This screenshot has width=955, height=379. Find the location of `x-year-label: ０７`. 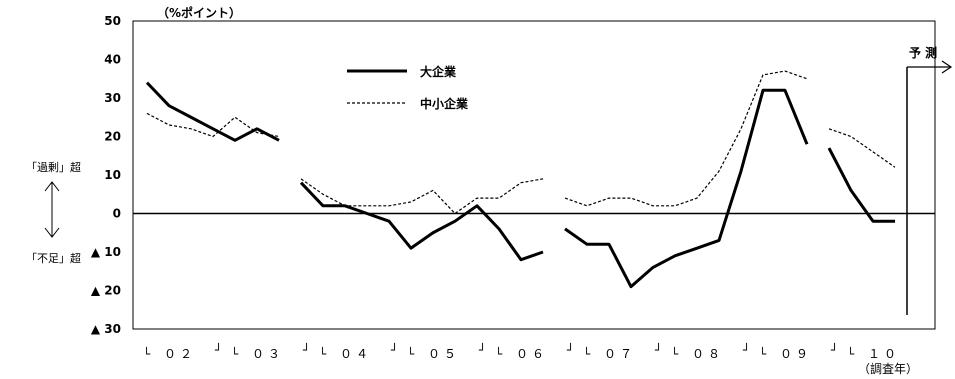

x-year-label: ０７ is located at coordinates (620, 354).